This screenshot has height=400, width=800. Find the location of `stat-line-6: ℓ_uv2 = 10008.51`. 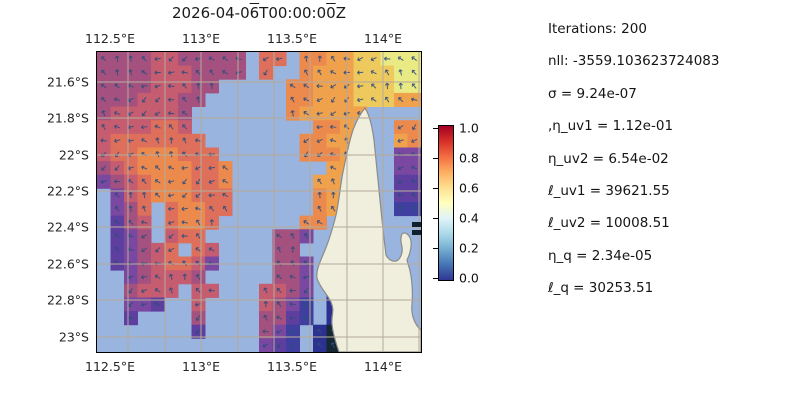

stat-line-6: ℓ_uv2 = 10008.51 is located at coordinates (609, 223).